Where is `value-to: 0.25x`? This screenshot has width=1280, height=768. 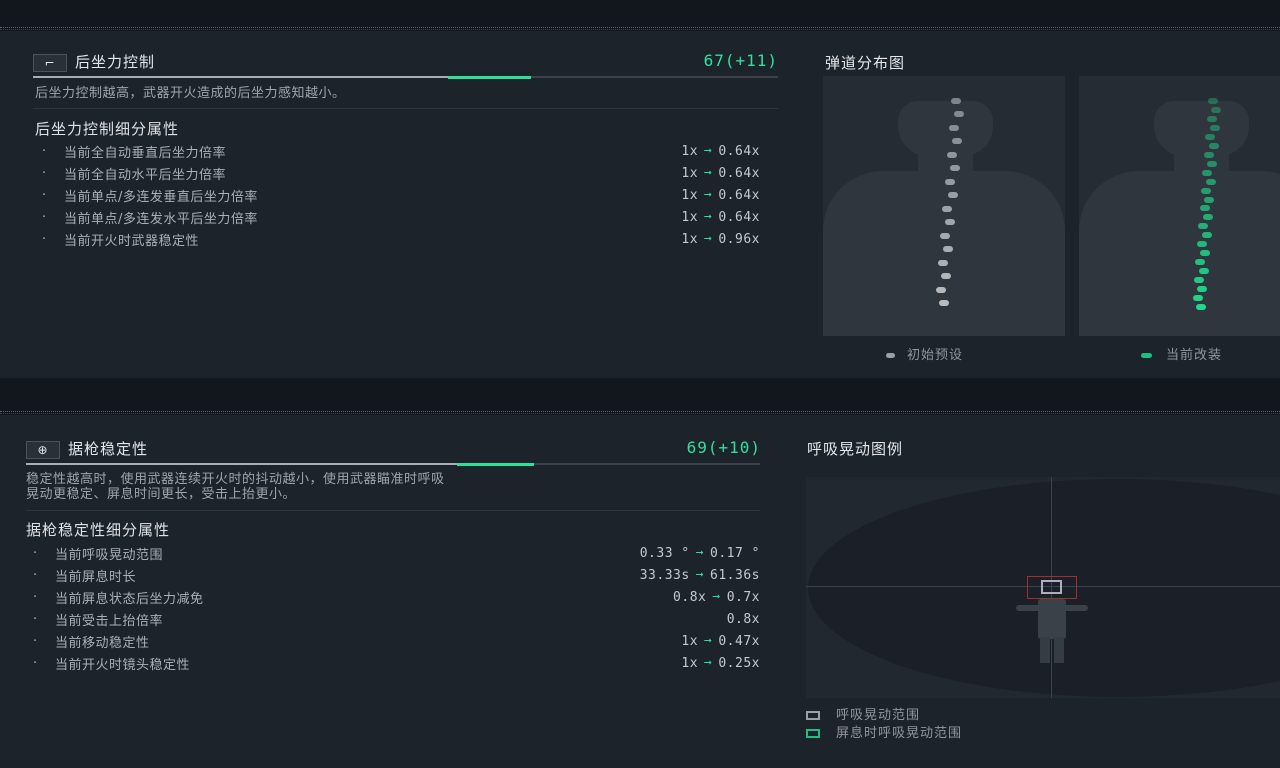
value-to: 0.25x is located at coordinates (739, 663).